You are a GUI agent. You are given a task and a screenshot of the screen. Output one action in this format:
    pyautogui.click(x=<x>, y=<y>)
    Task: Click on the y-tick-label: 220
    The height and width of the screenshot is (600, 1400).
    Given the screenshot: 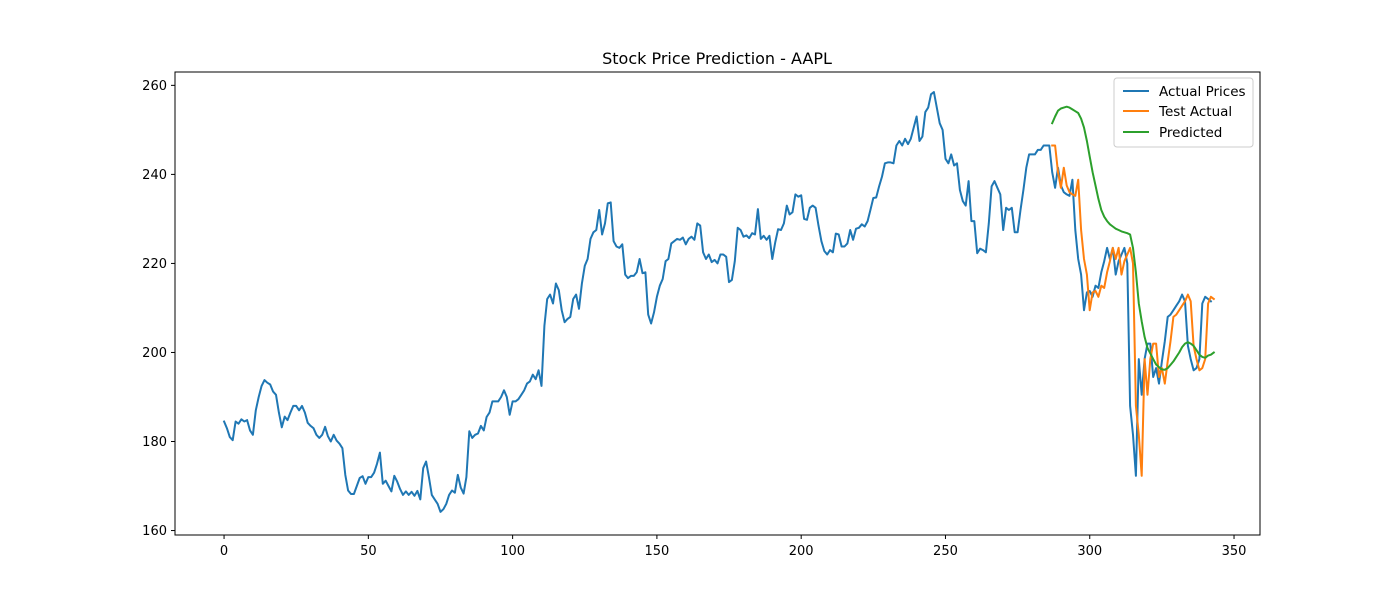 What is the action you would take?
    pyautogui.click(x=154, y=264)
    